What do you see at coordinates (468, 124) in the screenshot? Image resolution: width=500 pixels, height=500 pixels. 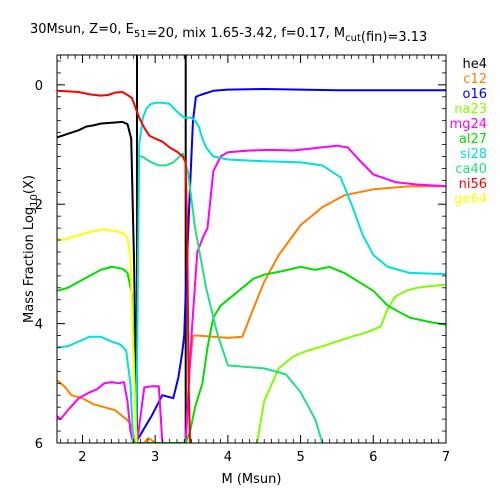 I see `legend-entry-mg24: mg24` at bounding box center [468, 124].